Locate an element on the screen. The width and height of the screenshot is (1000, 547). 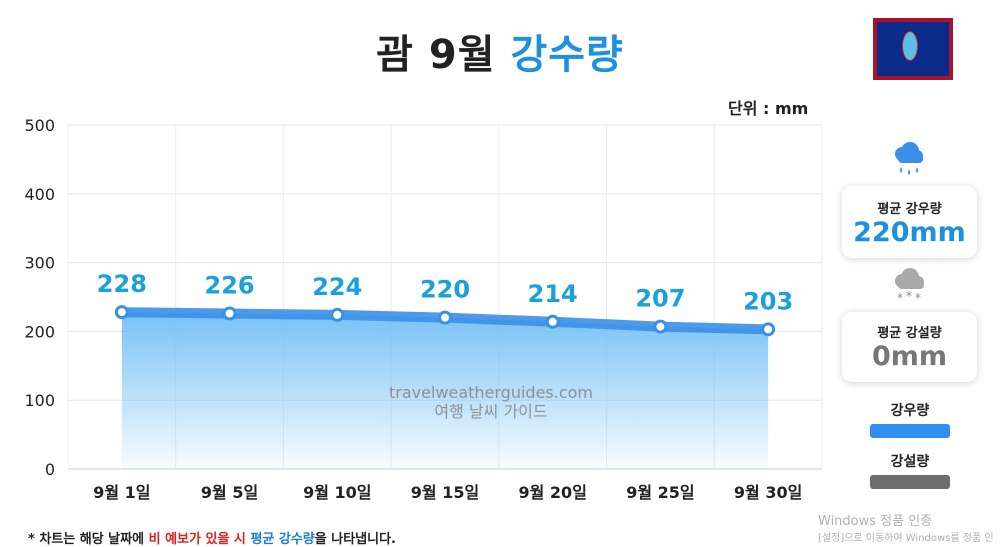
footnote: * 차트는 해당 날짜에 비 예보가 있을 시 평균 강수량을 나타냅니다. is located at coordinates (212, 537).